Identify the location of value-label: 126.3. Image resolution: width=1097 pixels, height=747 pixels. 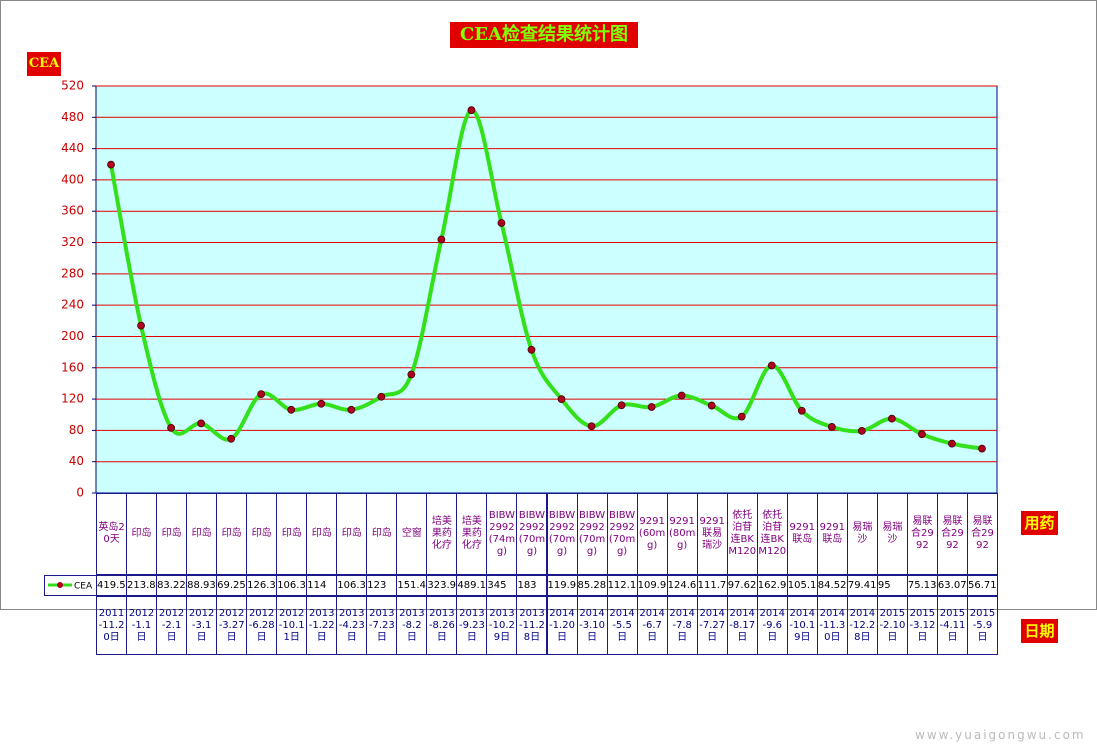
(262, 585).